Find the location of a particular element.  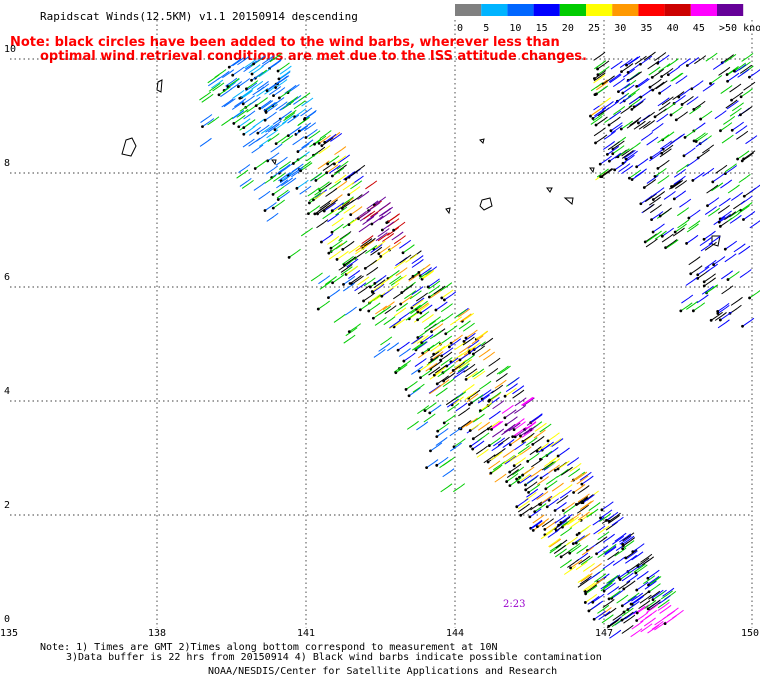

lat-label-2: 2 is located at coordinates (7, 505).